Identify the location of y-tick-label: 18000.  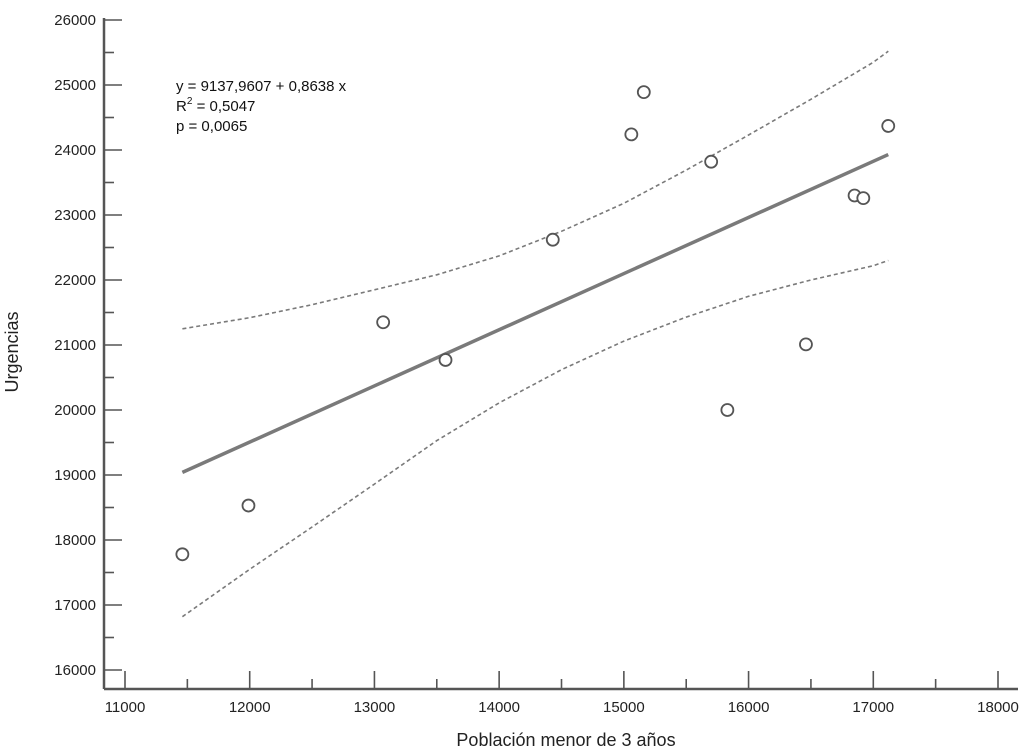
(75, 540).